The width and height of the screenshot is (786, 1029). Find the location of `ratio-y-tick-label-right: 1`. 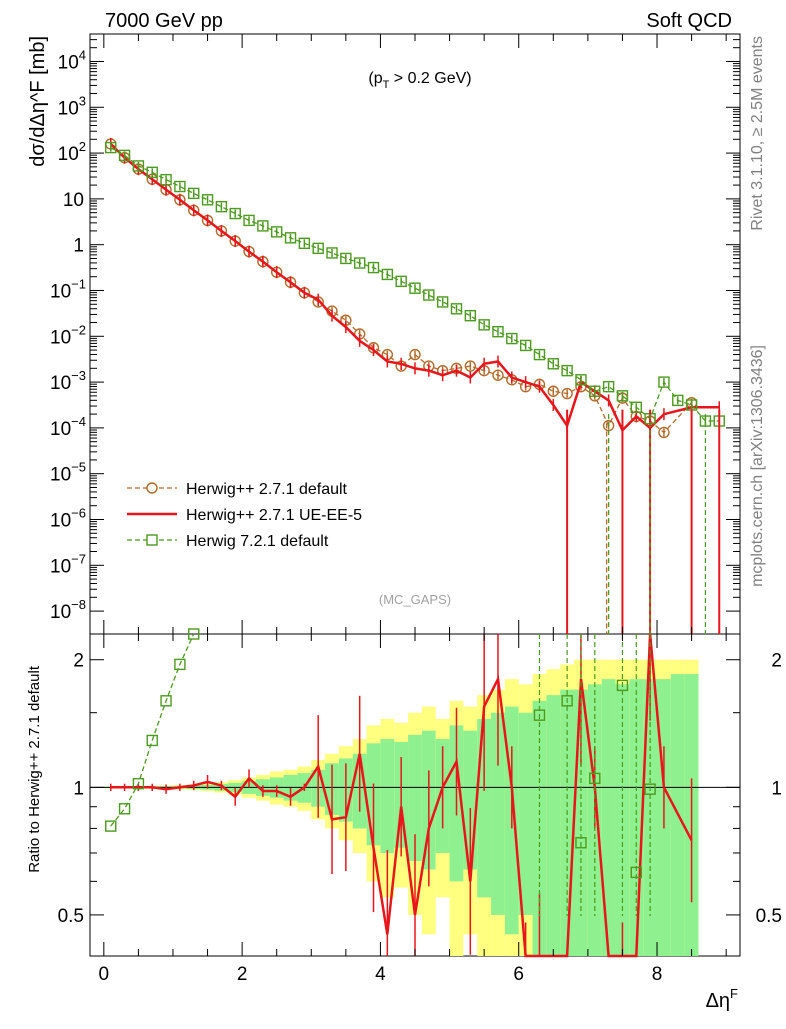

ratio-y-tick-label-right: 1 is located at coordinates (776, 788).